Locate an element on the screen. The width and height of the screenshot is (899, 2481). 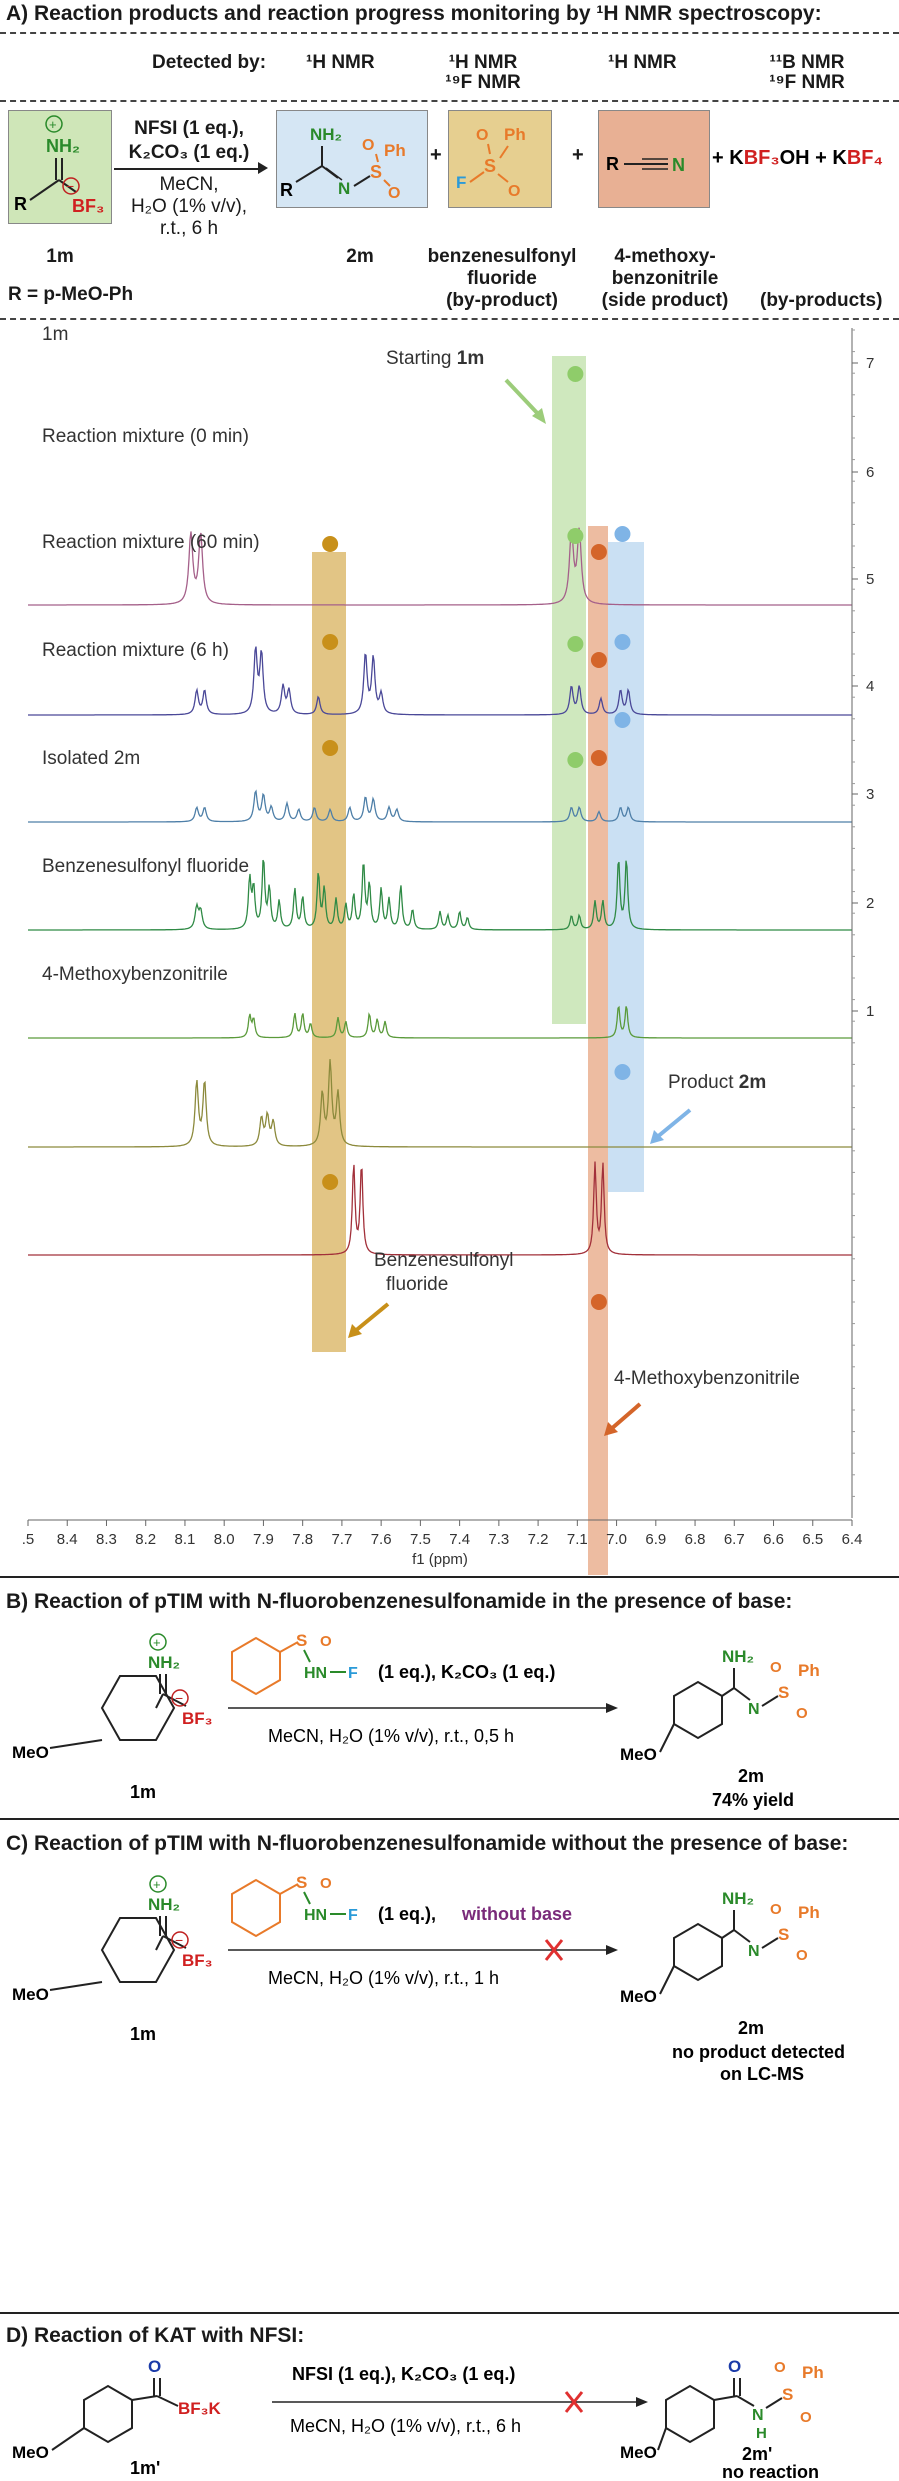
x-tick-label: 8.1 is located at coordinates (185, 1539).